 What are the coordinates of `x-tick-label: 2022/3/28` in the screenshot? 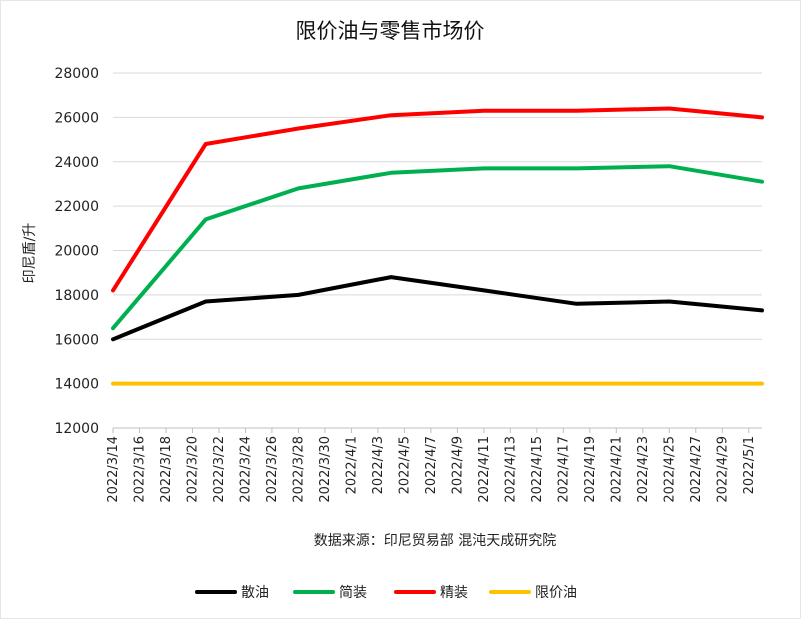 It's located at (298, 469).